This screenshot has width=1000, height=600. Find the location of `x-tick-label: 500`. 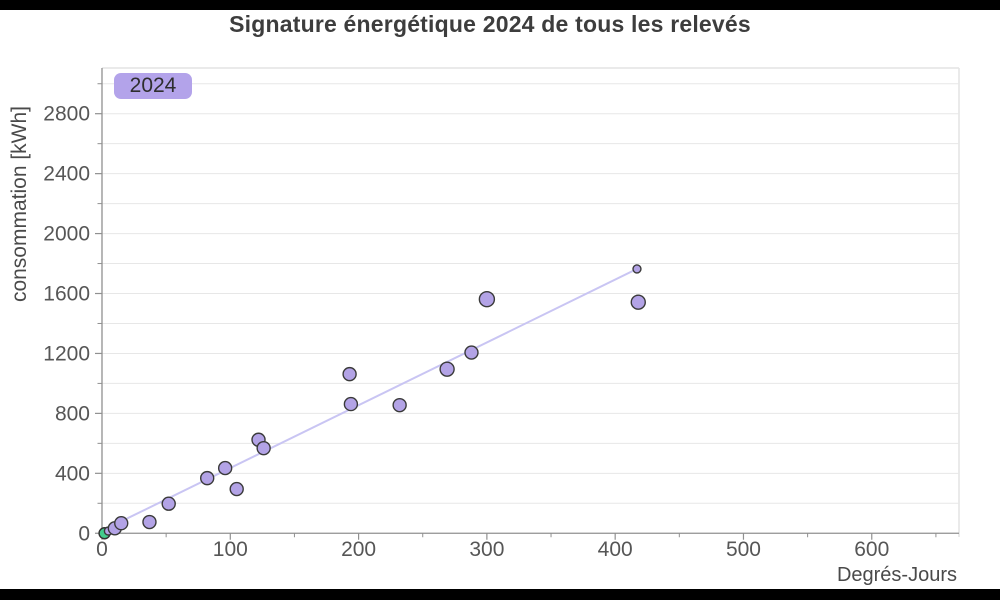

x-tick-label: 500 is located at coordinates (743, 549).